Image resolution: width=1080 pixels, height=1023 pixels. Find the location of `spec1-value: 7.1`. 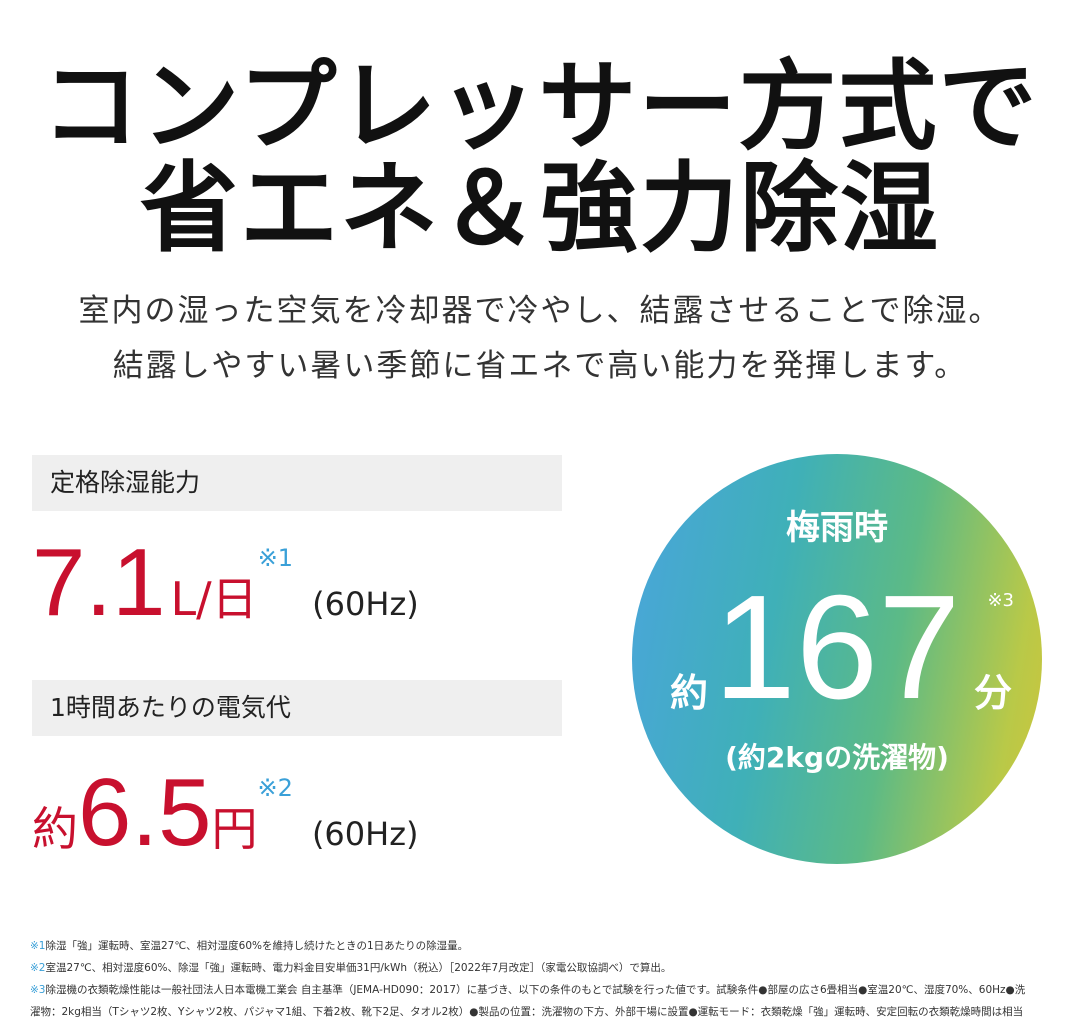

spec1-value: 7.1 is located at coordinates (99, 582).